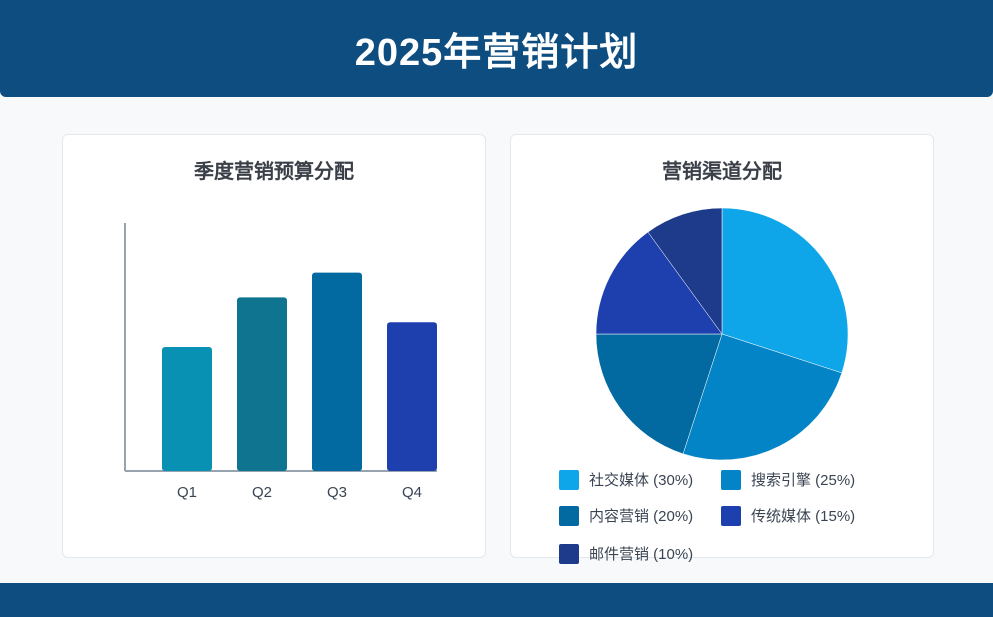  I want to click on legend-item: 社交媒体 (30%), so click(626, 479).